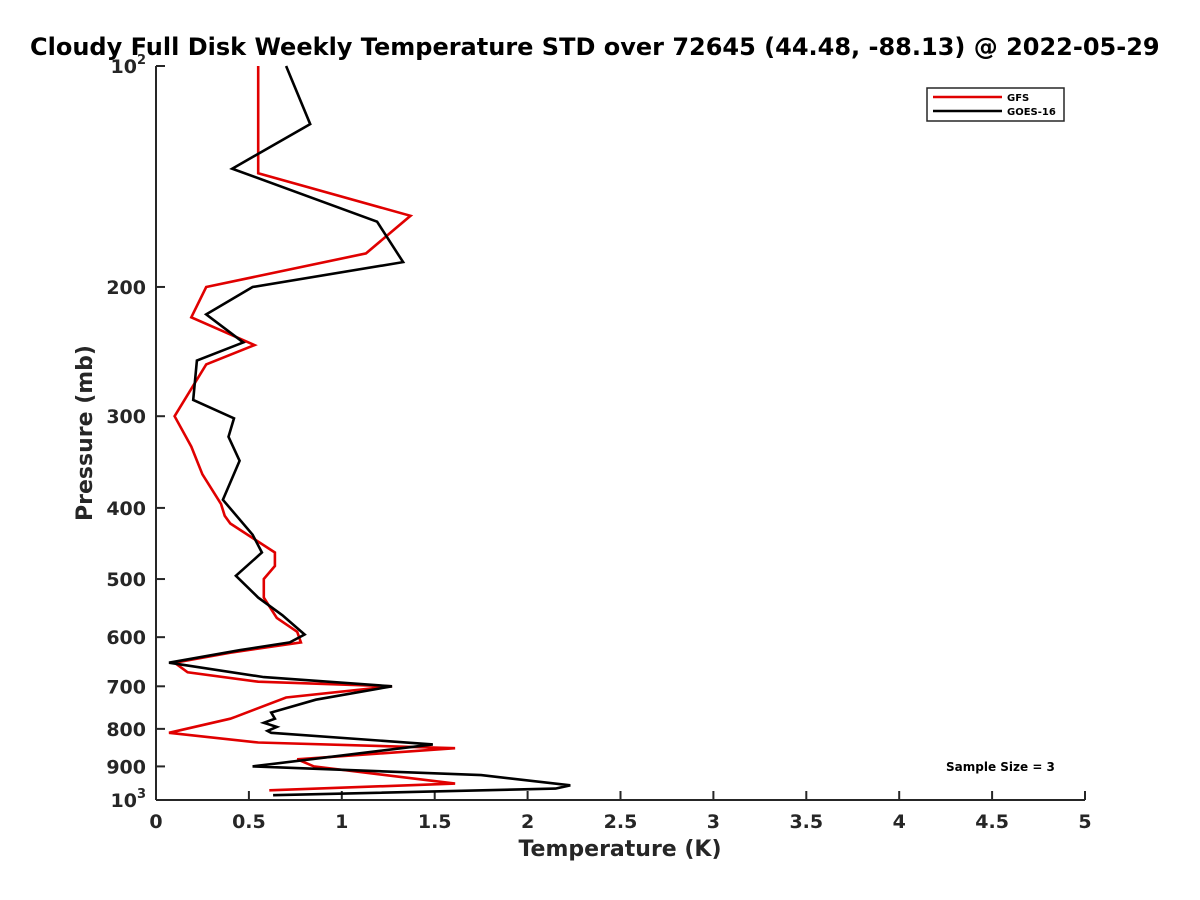  Describe the element at coordinates (129, 799) in the screenshot. I see `y-tick-label: 10³` at that location.